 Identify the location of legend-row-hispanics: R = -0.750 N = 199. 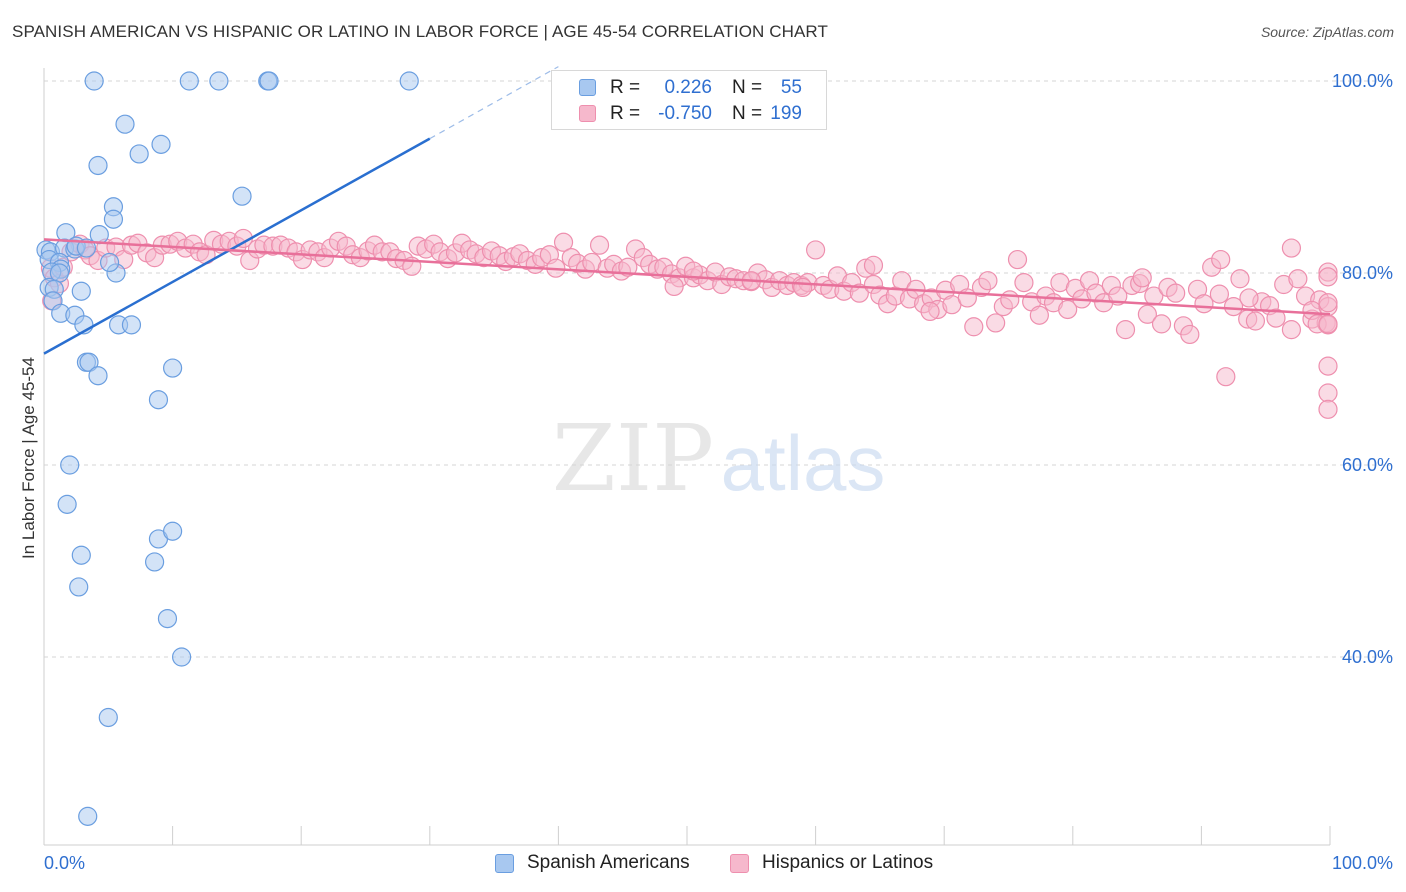
(689, 114).